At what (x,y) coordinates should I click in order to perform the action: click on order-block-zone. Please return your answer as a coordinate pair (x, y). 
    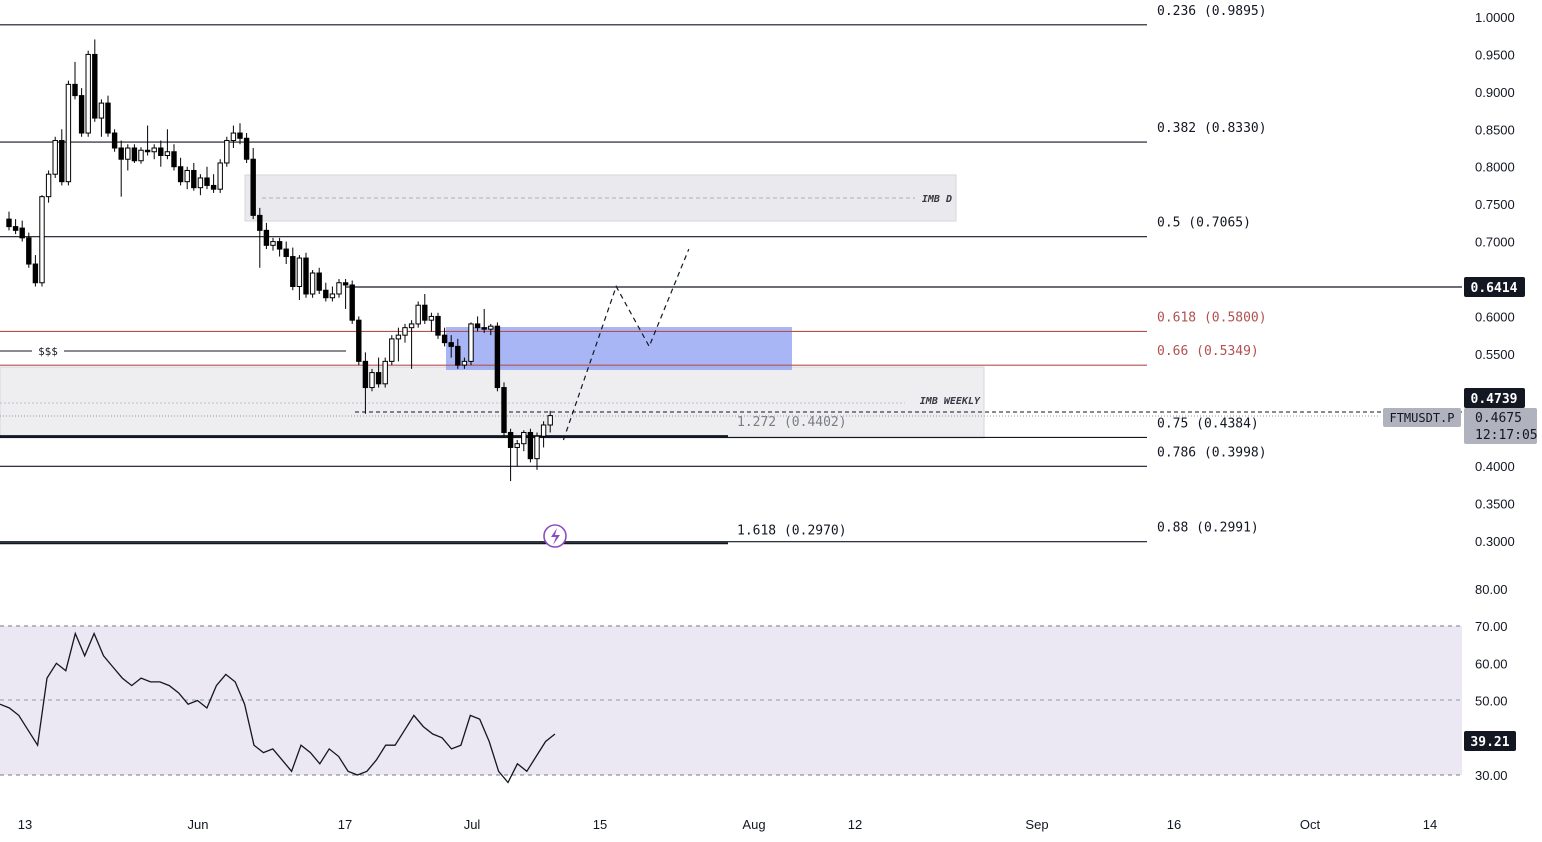
    Looking at the image, I should click on (619, 348).